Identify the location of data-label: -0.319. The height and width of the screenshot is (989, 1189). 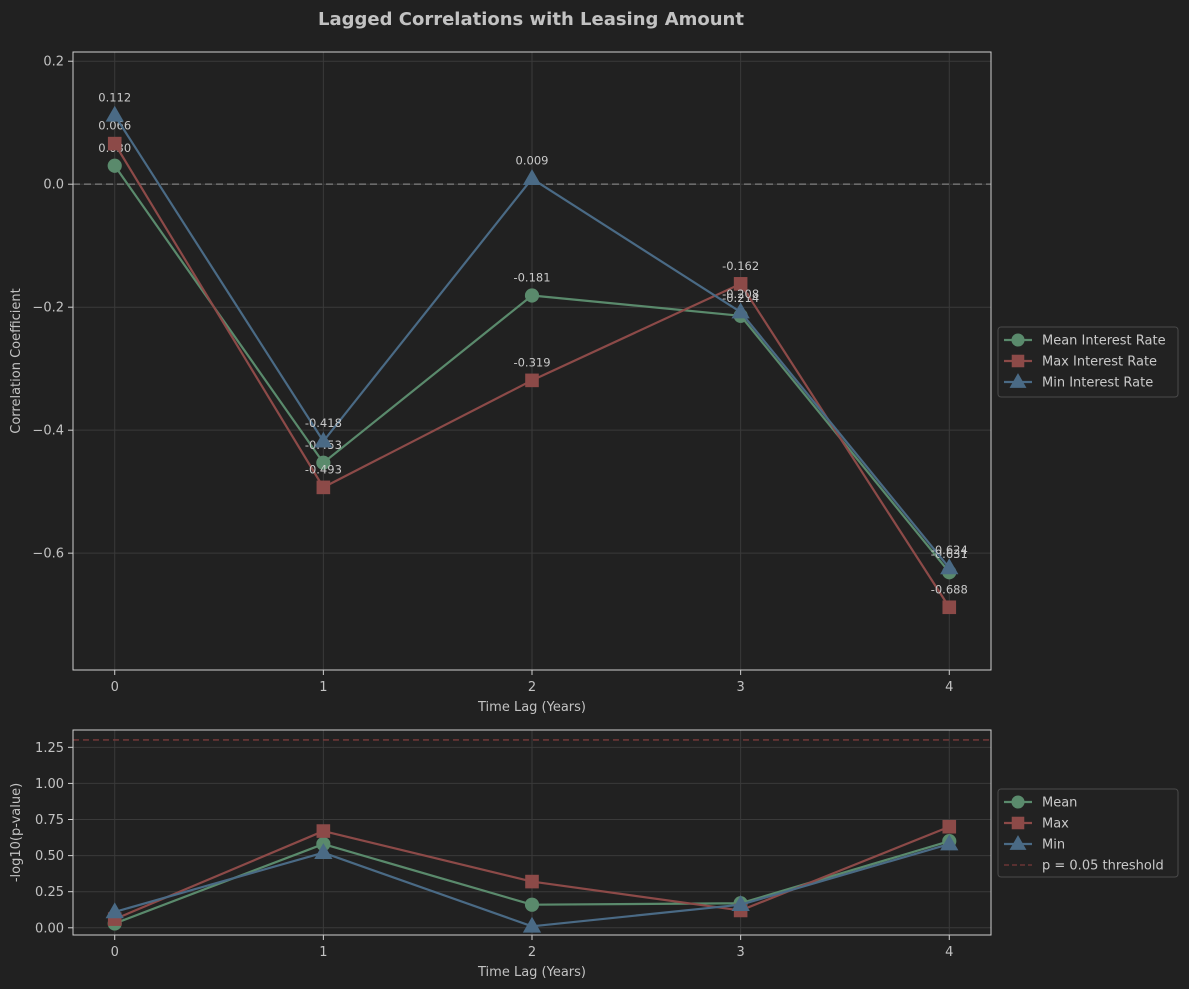
(531, 362).